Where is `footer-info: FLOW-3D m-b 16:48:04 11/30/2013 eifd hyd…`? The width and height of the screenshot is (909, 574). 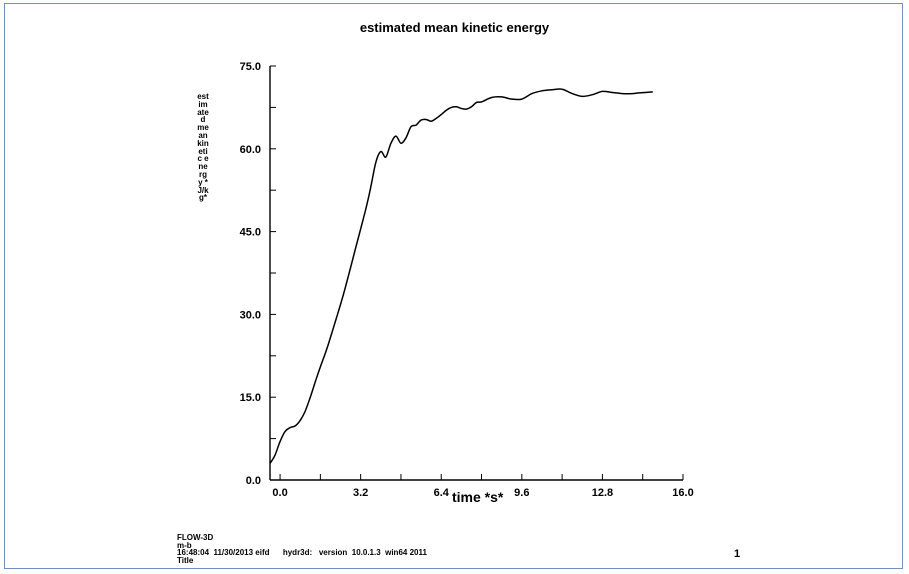 footer-info: FLOW-3D m-b 16:48:04 11/30/2013 eifd hyd… is located at coordinates (302, 549).